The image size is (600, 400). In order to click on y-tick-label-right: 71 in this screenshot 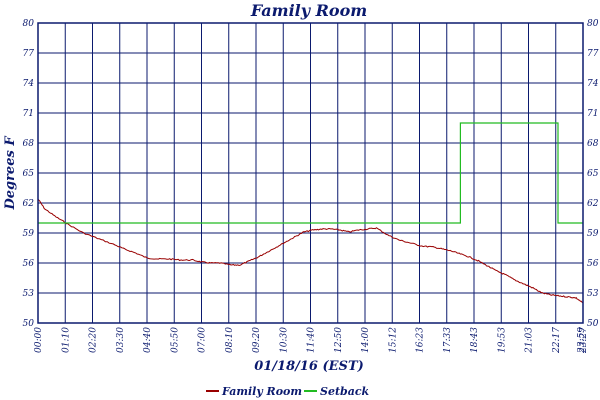, I will do `click(592, 114)`.